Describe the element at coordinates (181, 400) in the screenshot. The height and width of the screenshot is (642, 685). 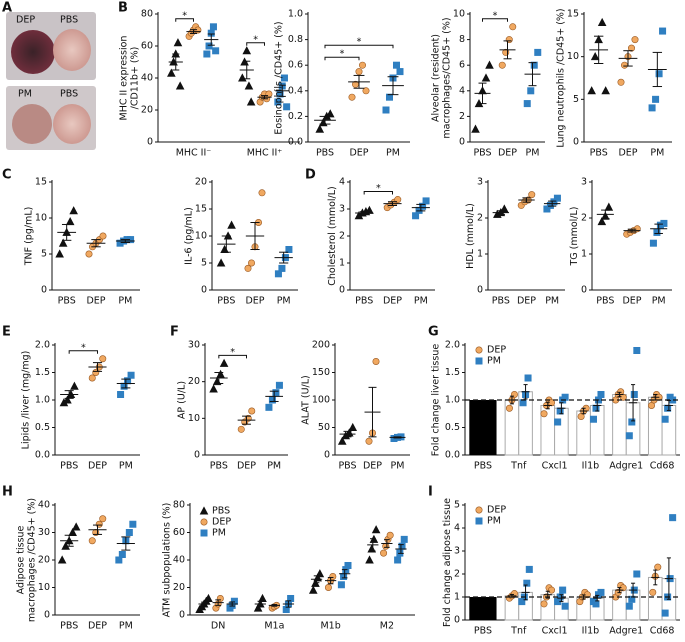
I see `y-axis-label: AP (U/L)` at that location.